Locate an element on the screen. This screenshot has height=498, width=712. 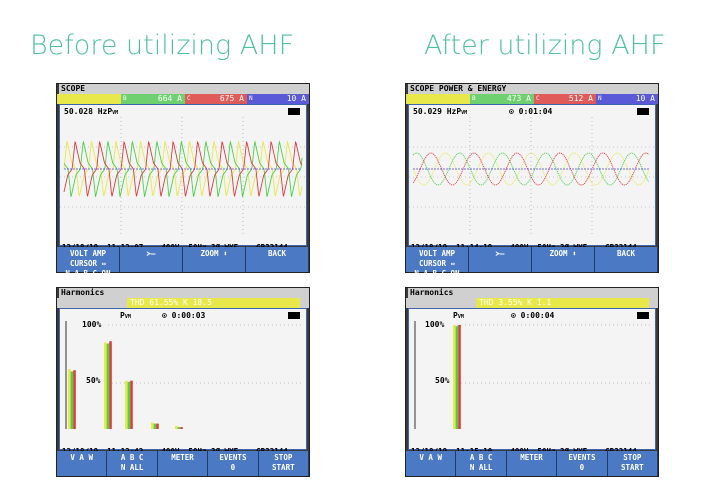
meter-b: B 473 A is located at coordinates (502, 99).